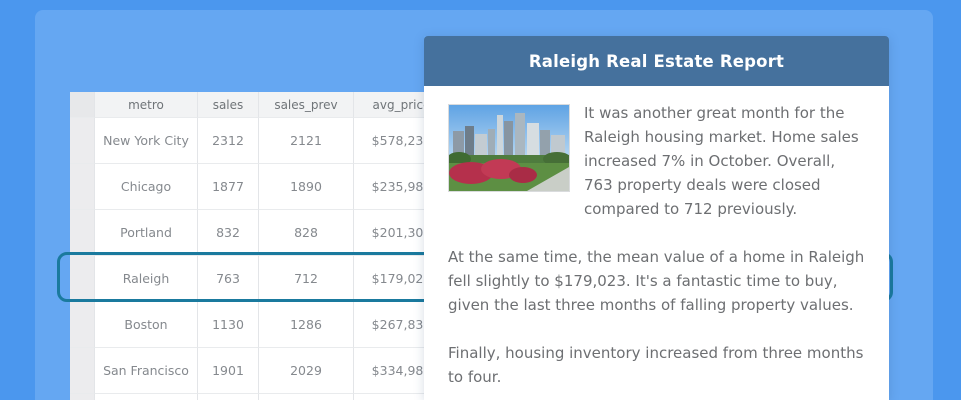 Image resolution: width=961 pixels, height=400 pixels. Describe the element at coordinates (228, 371) in the screenshot. I see `table-cell: 1901` at that location.